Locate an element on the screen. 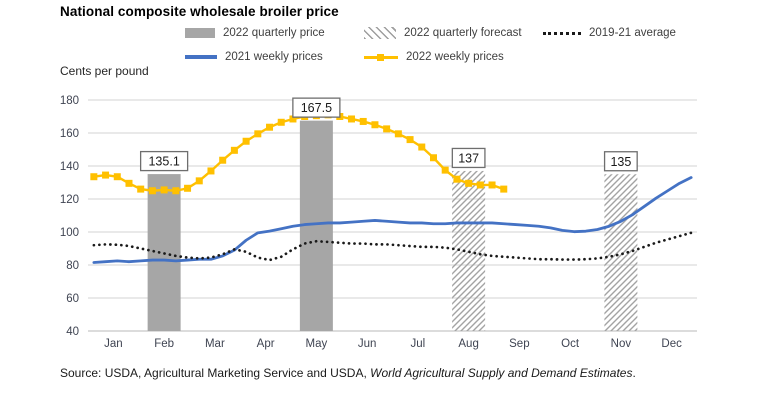  x-month-label: Feb is located at coordinates (164, 344).